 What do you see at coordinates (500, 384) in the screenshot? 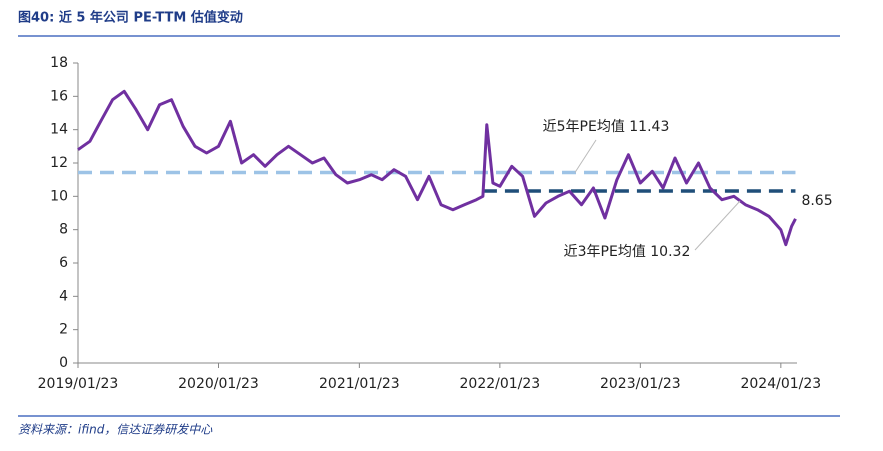
I see `x-tick-label: 2022/01/23` at bounding box center [500, 384].